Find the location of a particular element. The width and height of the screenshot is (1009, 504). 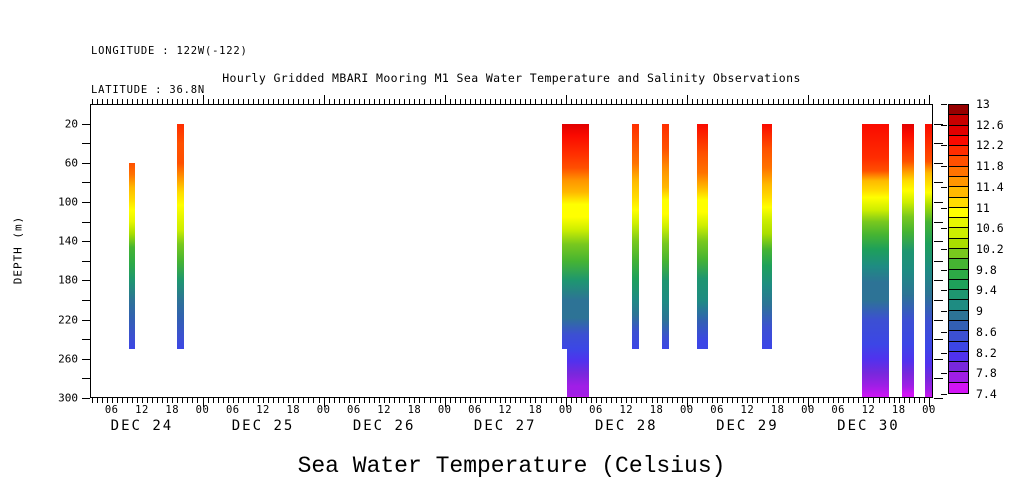

x-day-label: DEC 30 is located at coordinates (868, 426).